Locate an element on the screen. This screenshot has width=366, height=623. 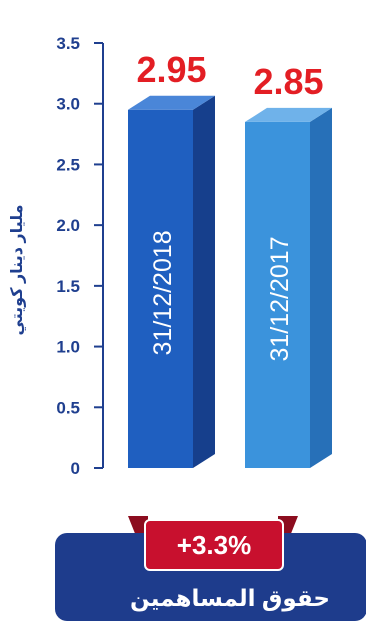
percent-badge is located at coordinates (214, 545).